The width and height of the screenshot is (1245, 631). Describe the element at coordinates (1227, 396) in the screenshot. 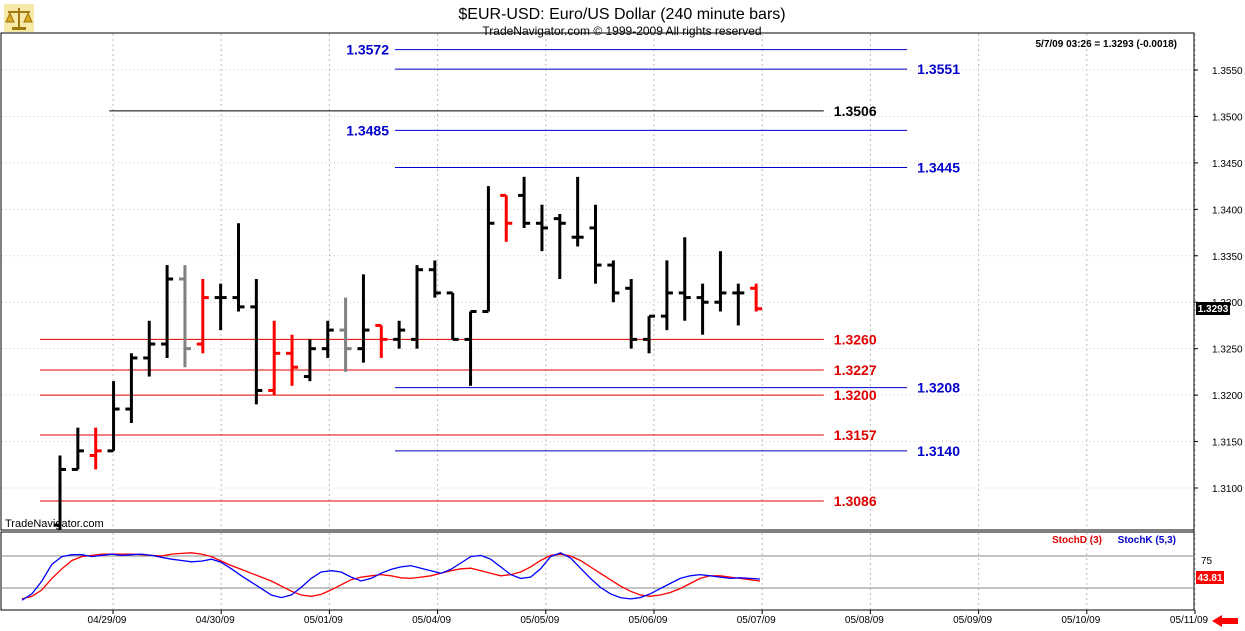

I see `y-tick-label: 1.3200` at that location.